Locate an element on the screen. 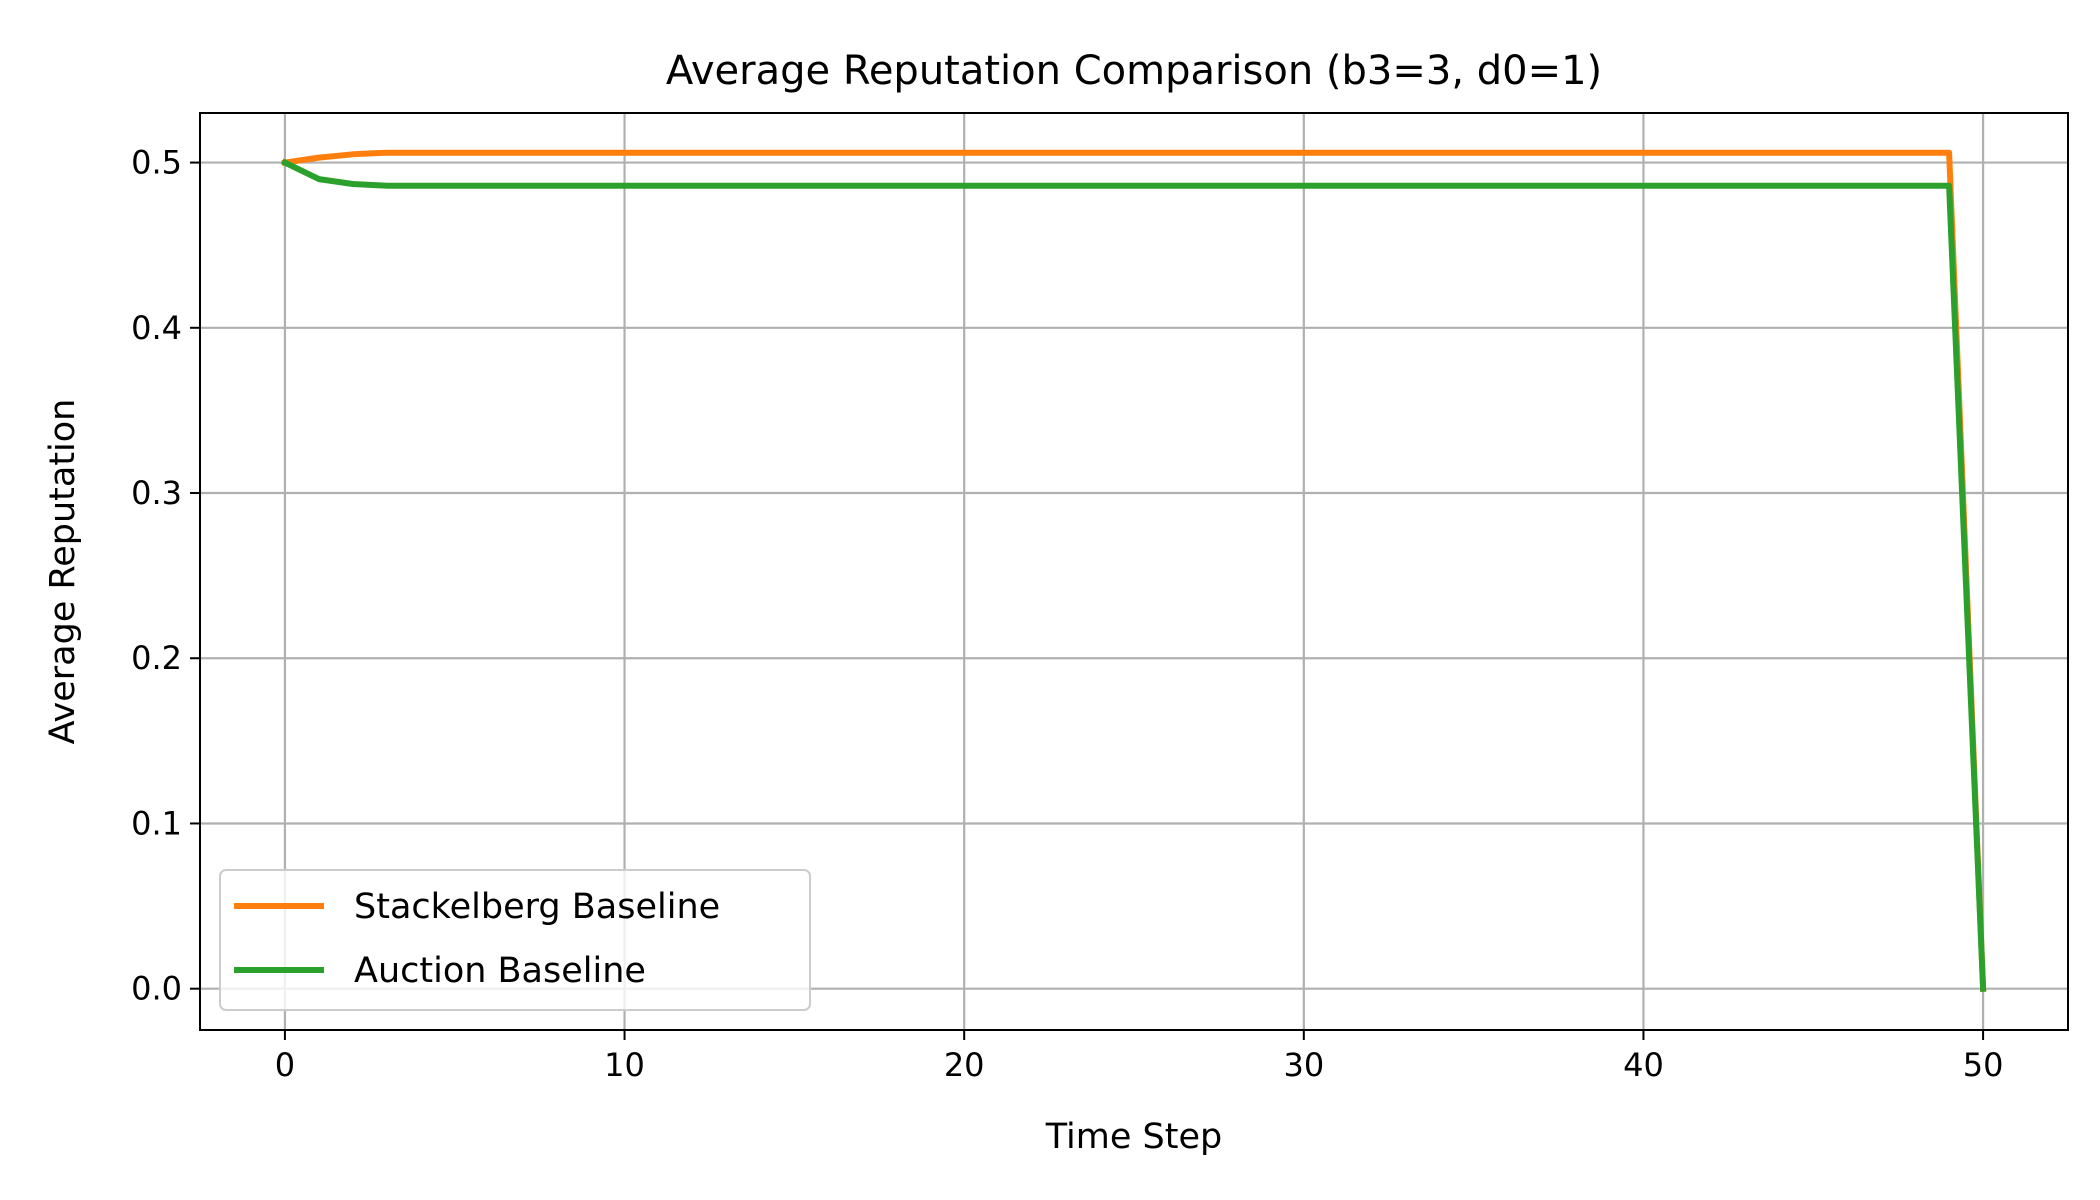 The width and height of the screenshot is (2100, 1200). legend-label: Auction Baseline is located at coordinates (500, 971).